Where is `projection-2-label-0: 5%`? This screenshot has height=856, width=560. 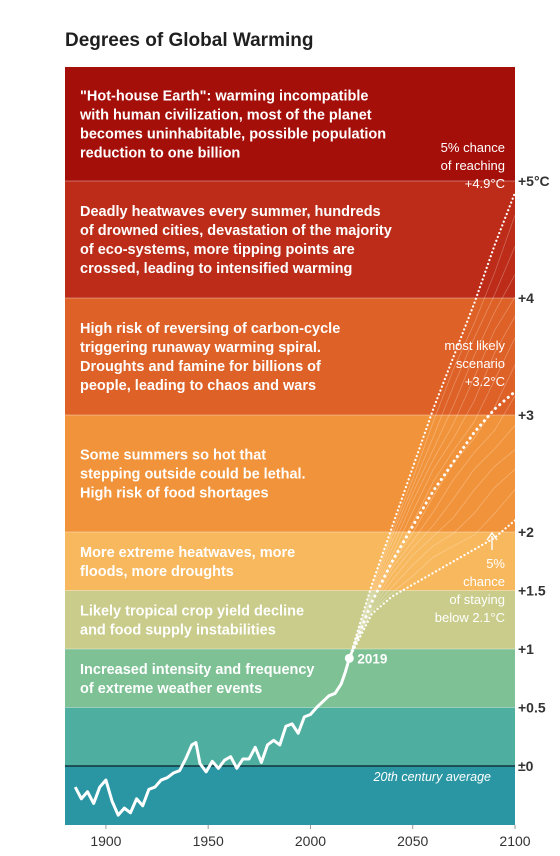 projection-2-label-0: 5% is located at coordinates (495, 563).